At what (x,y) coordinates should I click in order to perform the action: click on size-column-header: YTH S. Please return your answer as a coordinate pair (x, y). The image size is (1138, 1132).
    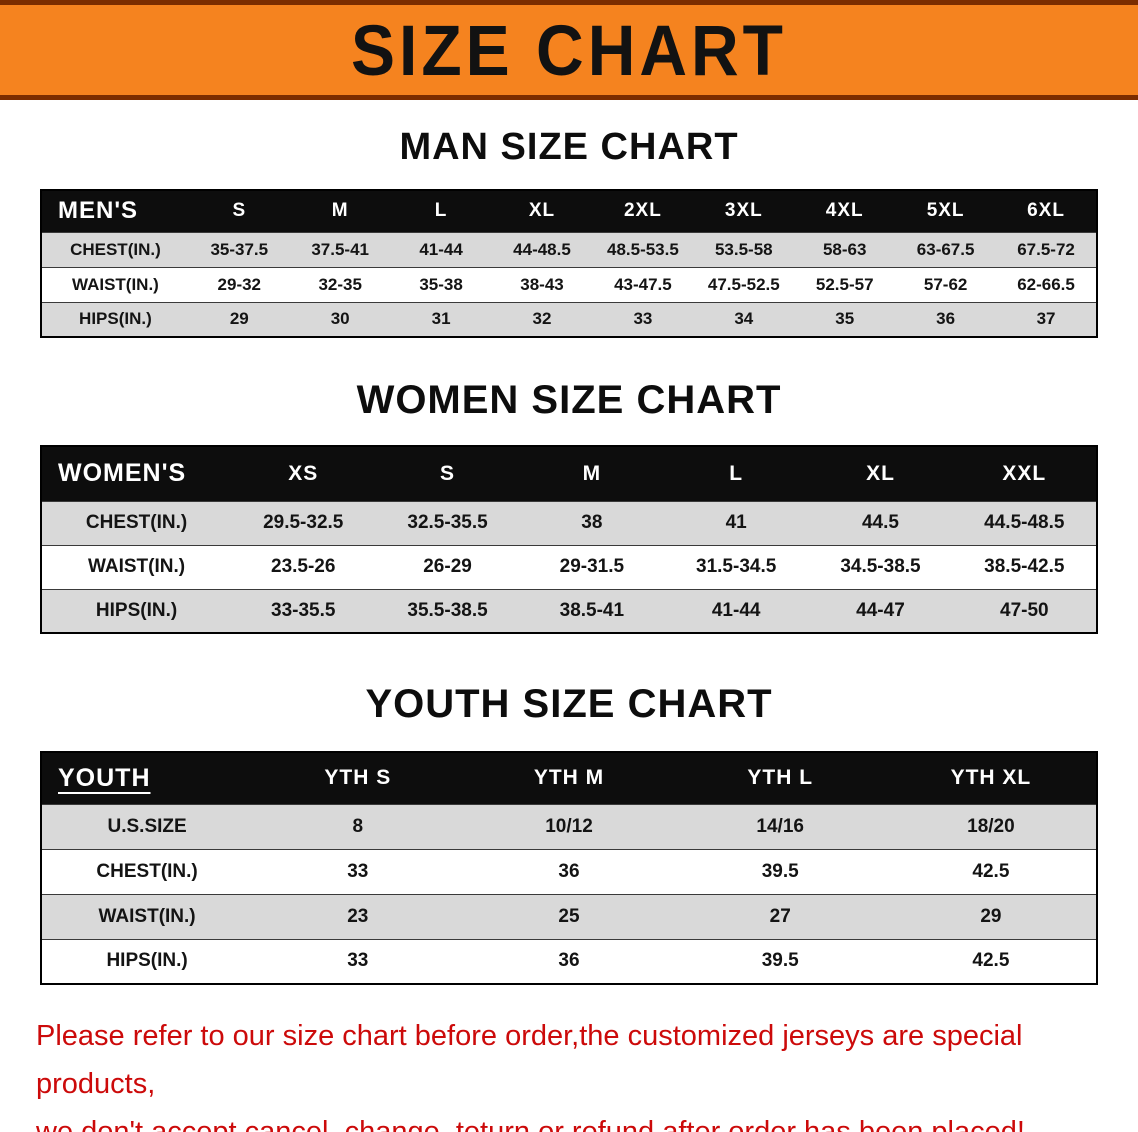
    Looking at the image, I should click on (358, 778).